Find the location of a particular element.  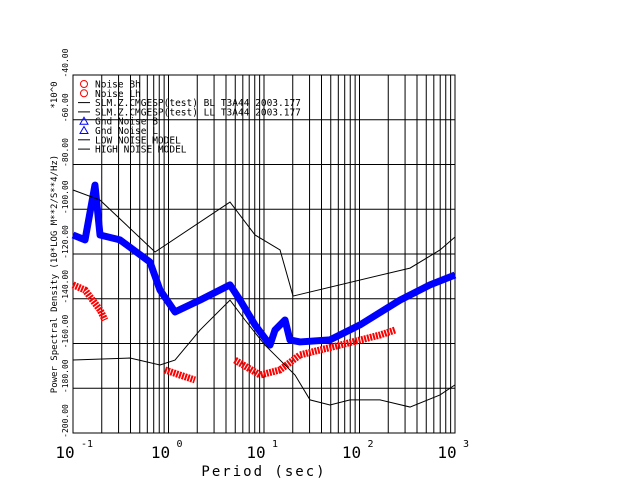

y-tick-label: -200.00 is located at coordinates (65, 421).